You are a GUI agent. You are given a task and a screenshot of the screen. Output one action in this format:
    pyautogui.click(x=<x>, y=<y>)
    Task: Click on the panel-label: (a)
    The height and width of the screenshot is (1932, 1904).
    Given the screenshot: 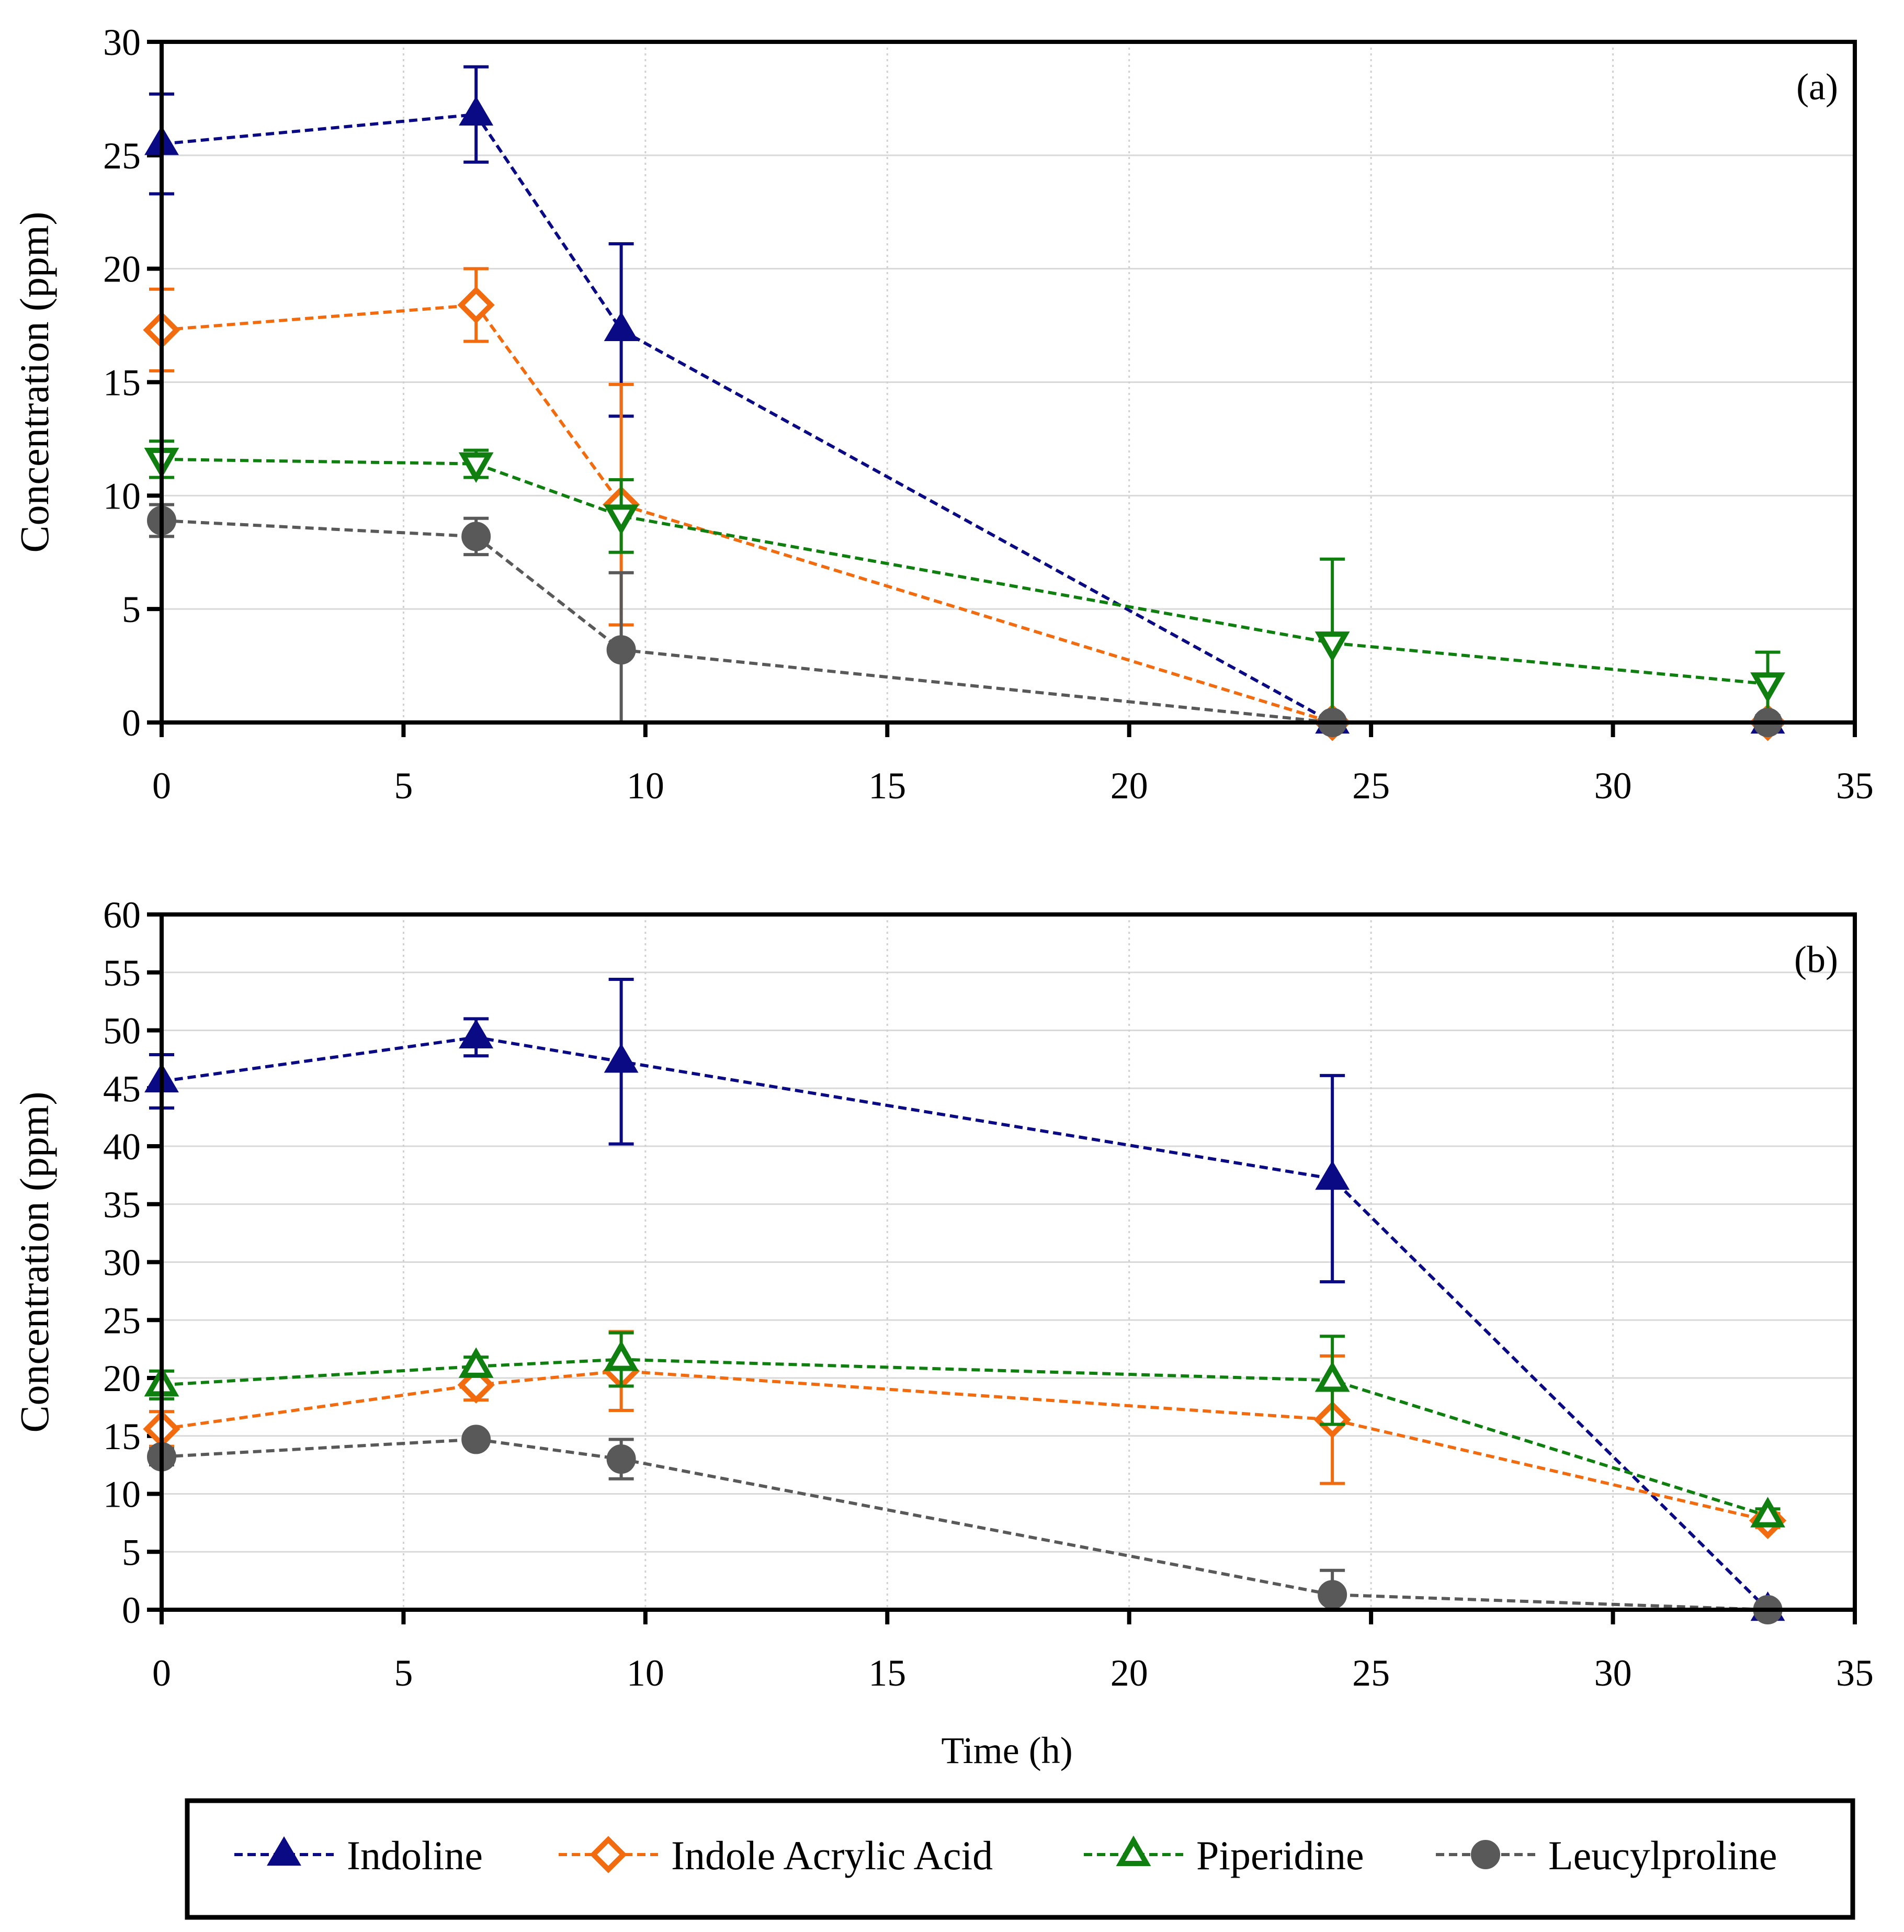 What is the action you would take?
    pyautogui.click(x=1817, y=87)
    